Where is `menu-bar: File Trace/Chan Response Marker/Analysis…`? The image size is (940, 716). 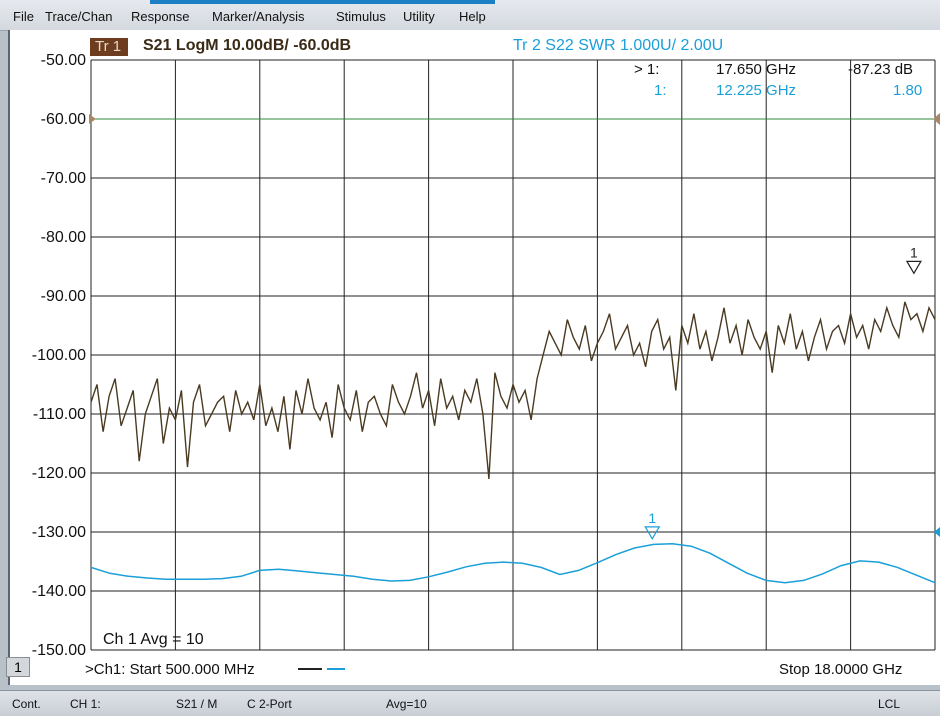
menu-bar: File Trace/Chan Response Marker/Analysis… is located at coordinates (470, 15).